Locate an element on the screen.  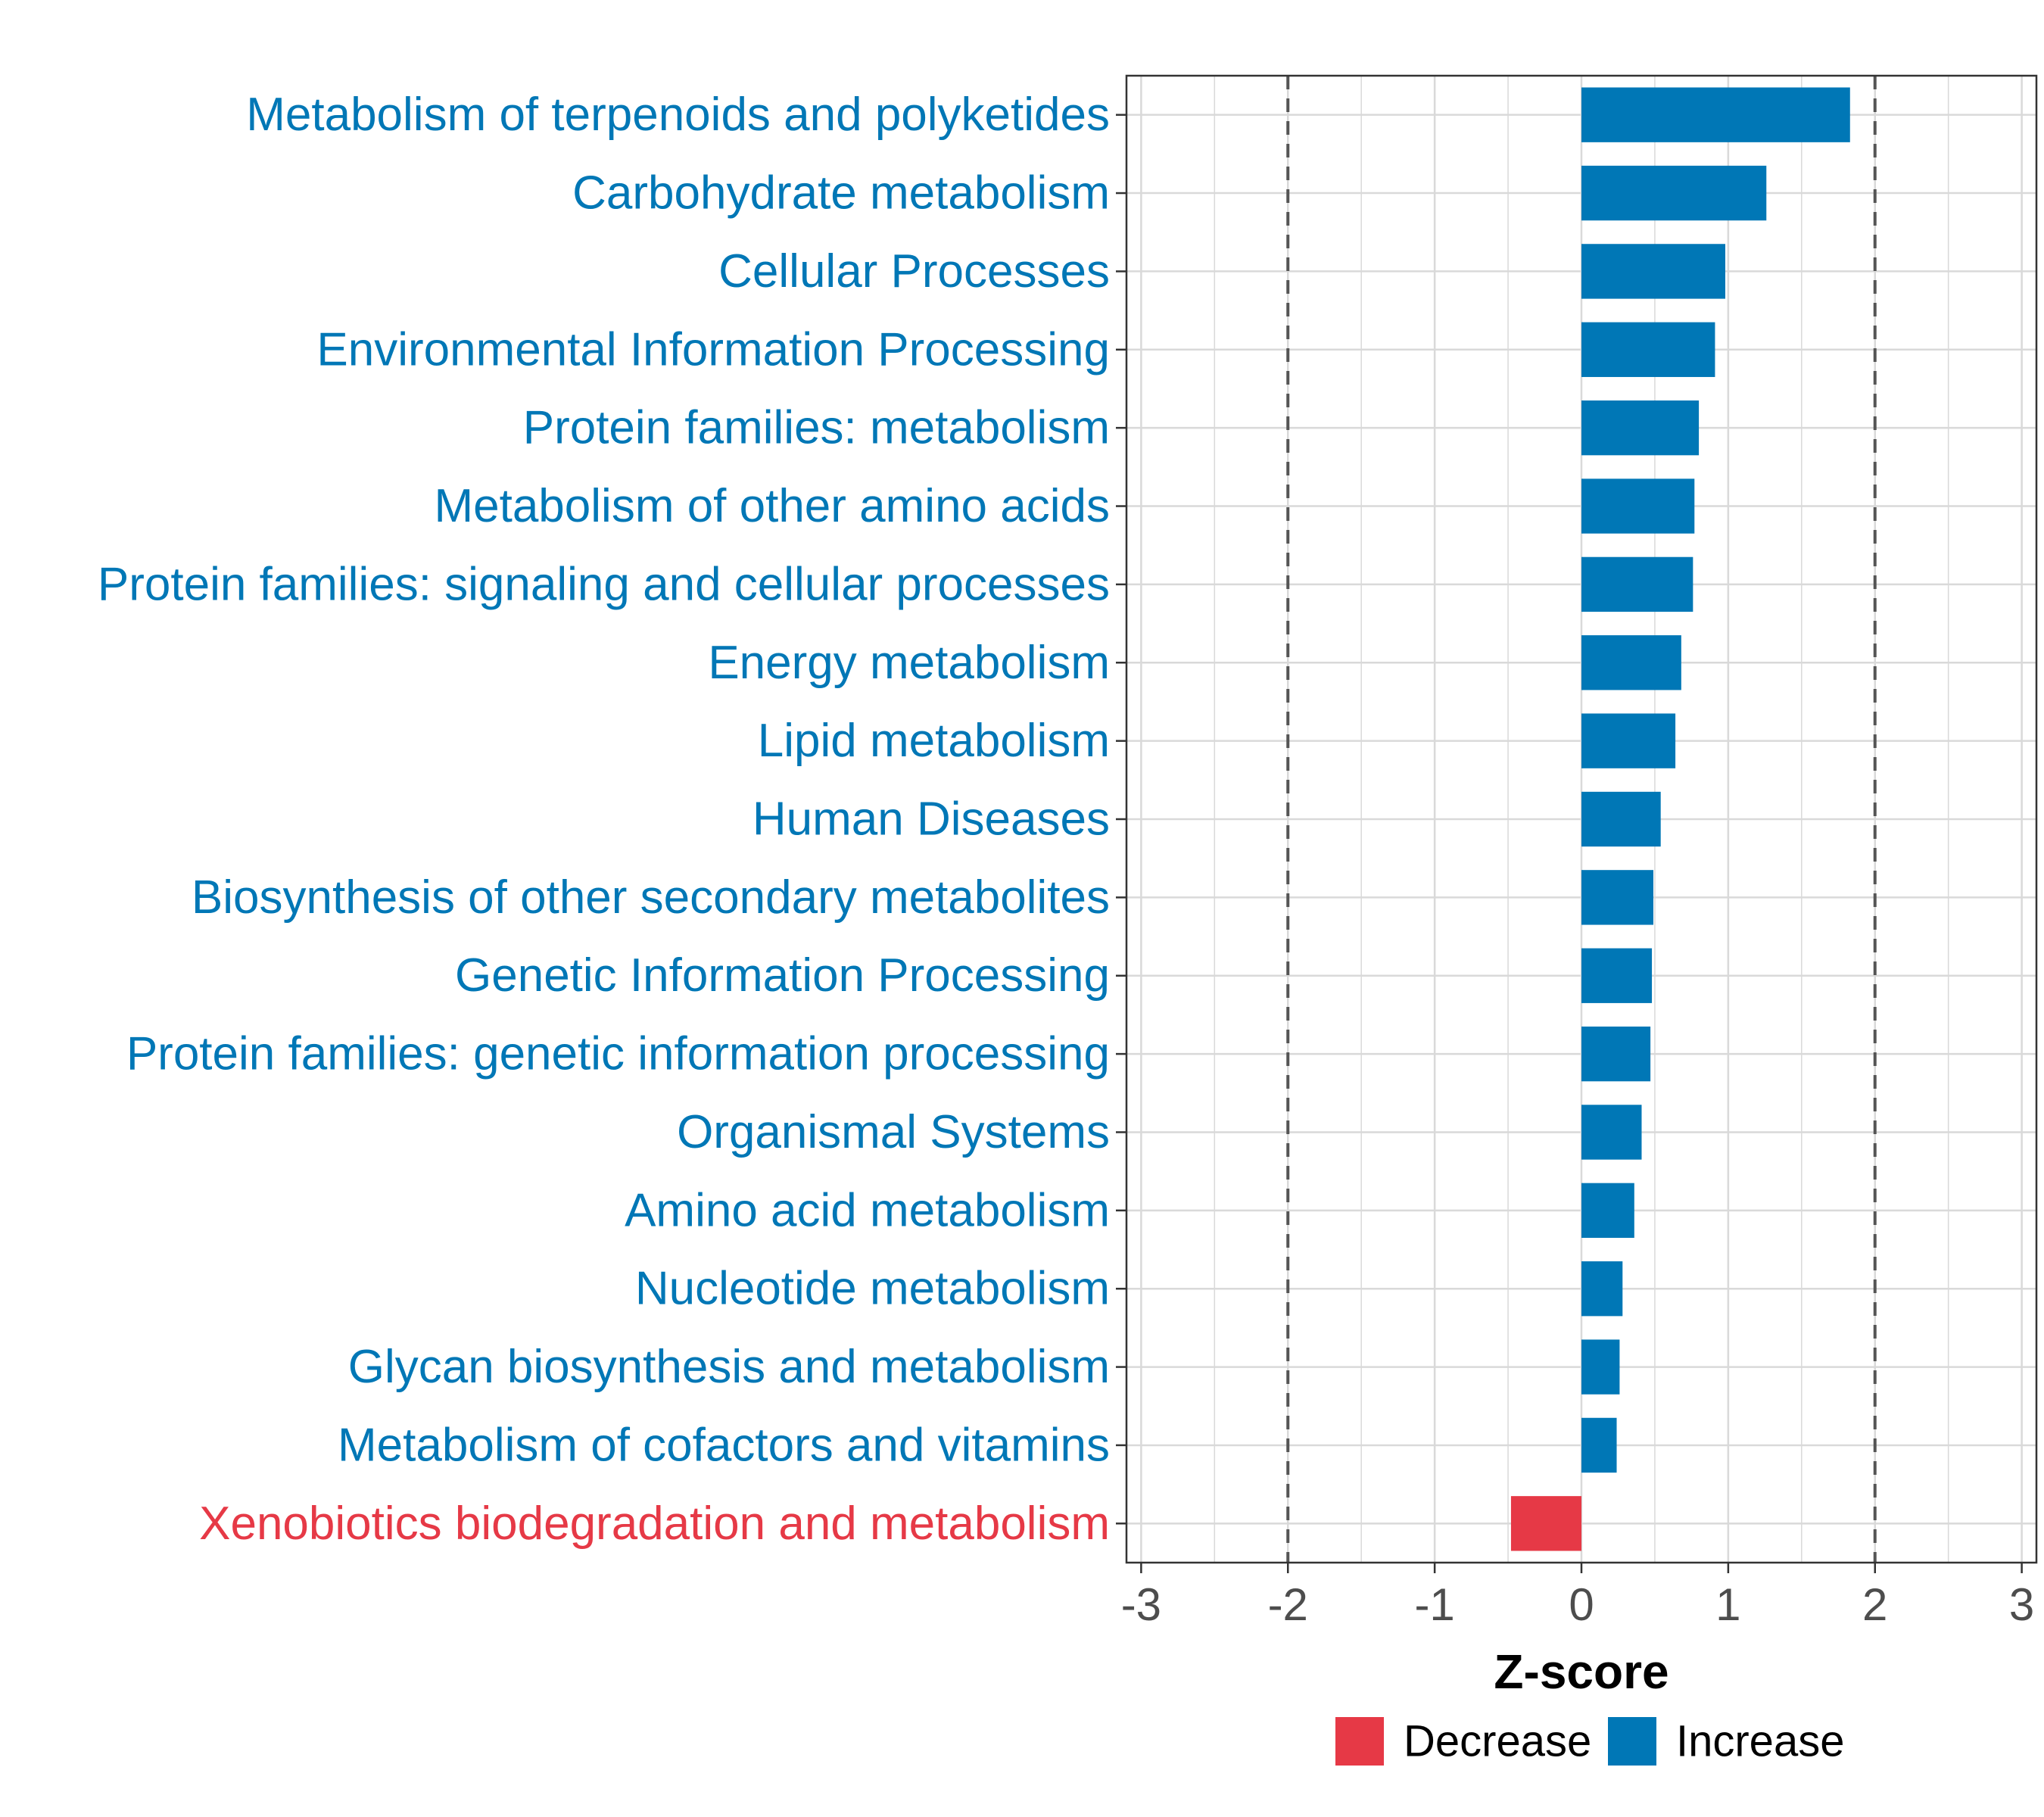
x-axis-title: Z-score is located at coordinates (1581, 1671).